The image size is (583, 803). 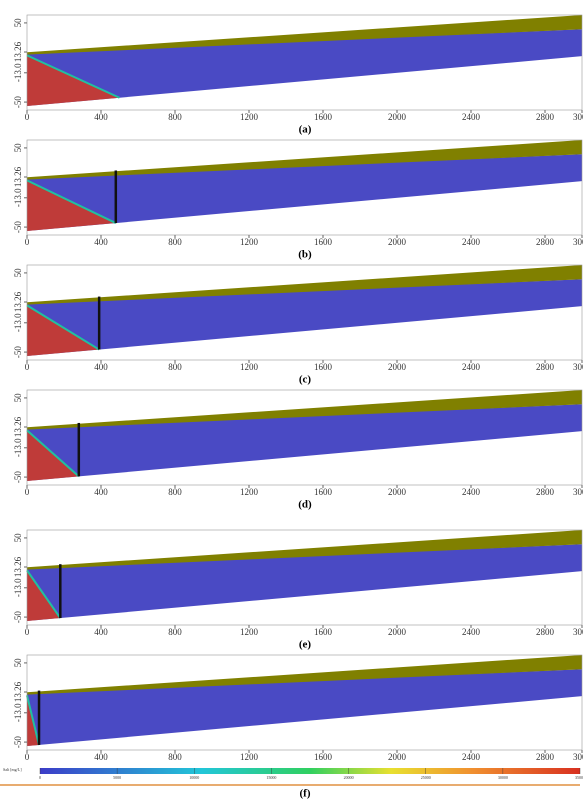 What do you see at coordinates (117, 777) in the screenshot?
I see `colorbar-tick-label: 5000` at bounding box center [117, 777].